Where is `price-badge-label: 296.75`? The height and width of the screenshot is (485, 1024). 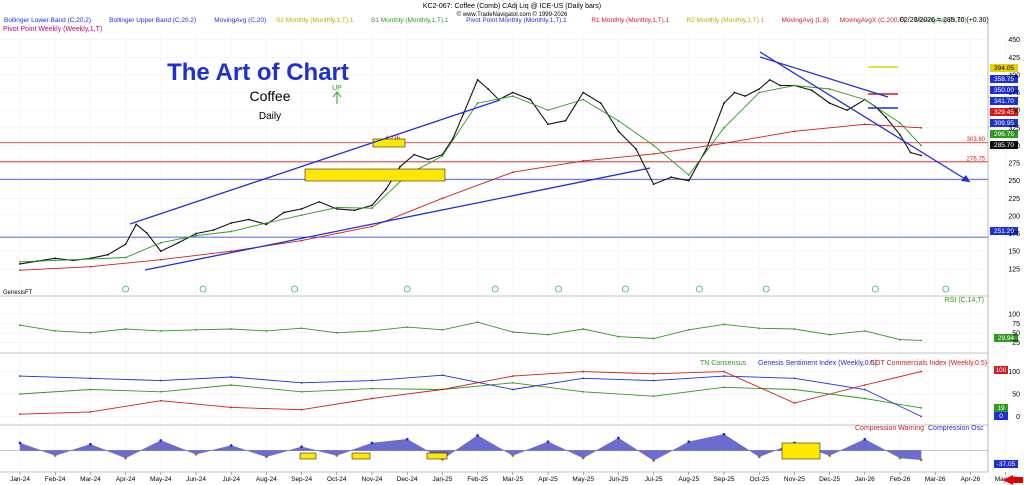
price-badge-label: 296.75 is located at coordinates (1004, 134).